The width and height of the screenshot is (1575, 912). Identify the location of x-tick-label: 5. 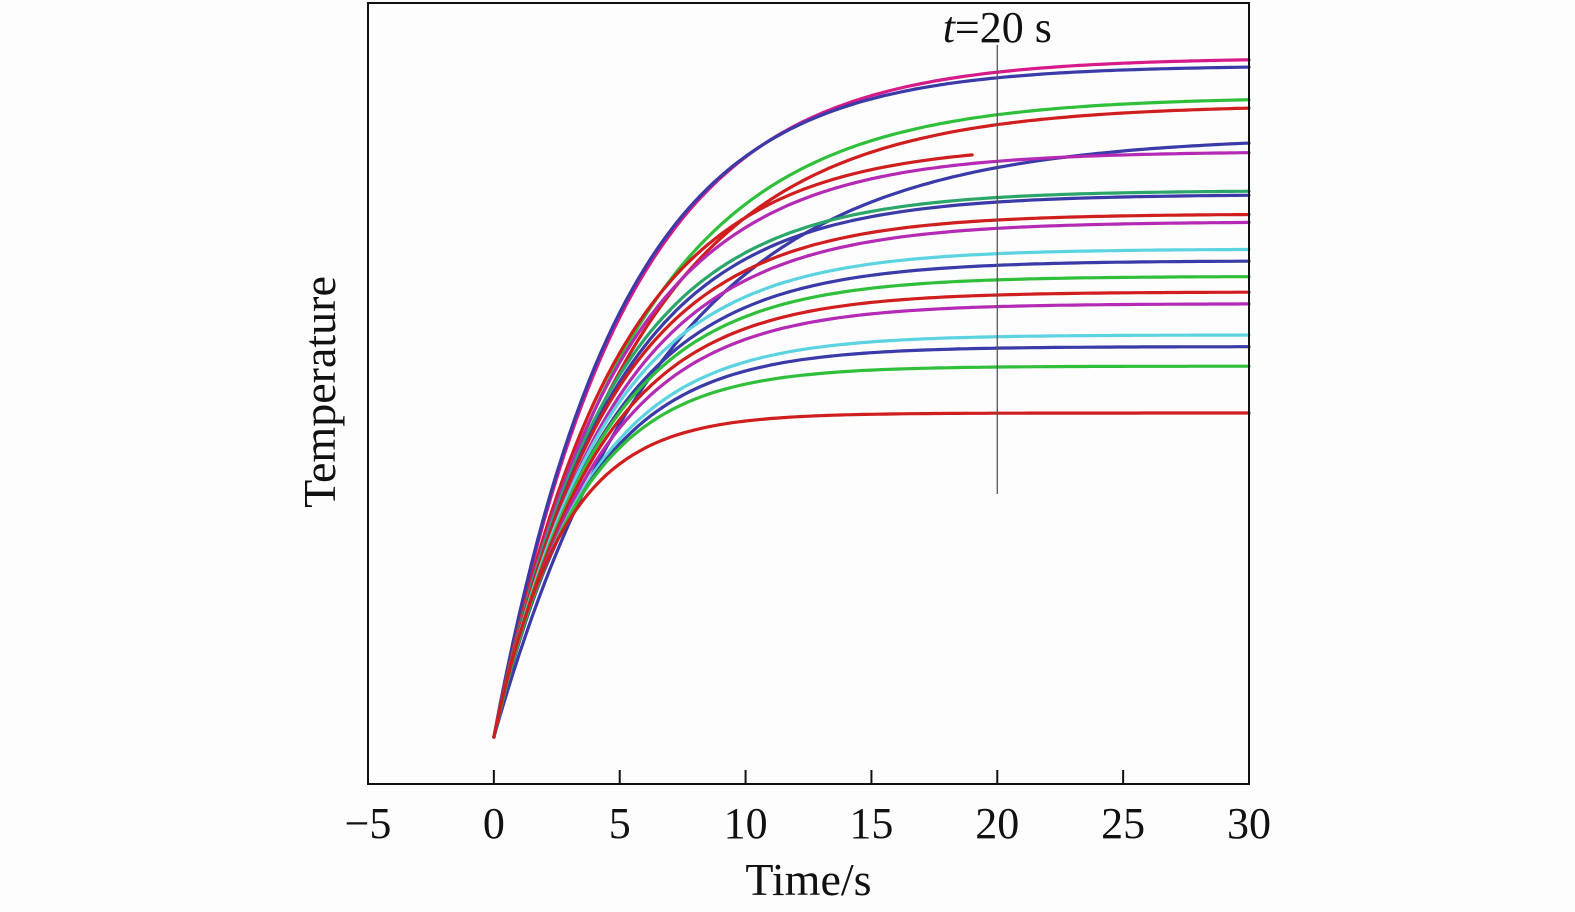
(620, 823).